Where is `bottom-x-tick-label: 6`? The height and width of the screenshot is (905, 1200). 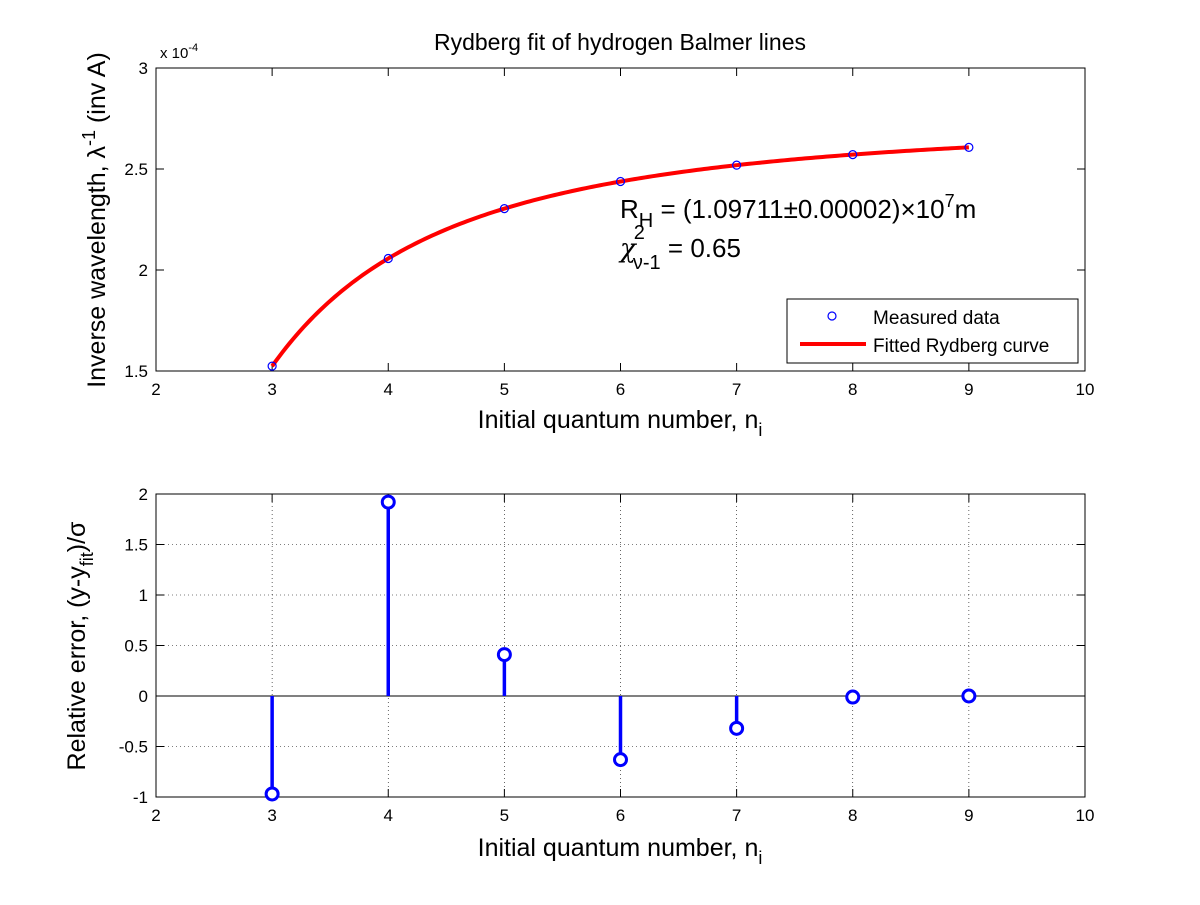 bottom-x-tick-label: 6 is located at coordinates (620, 815).